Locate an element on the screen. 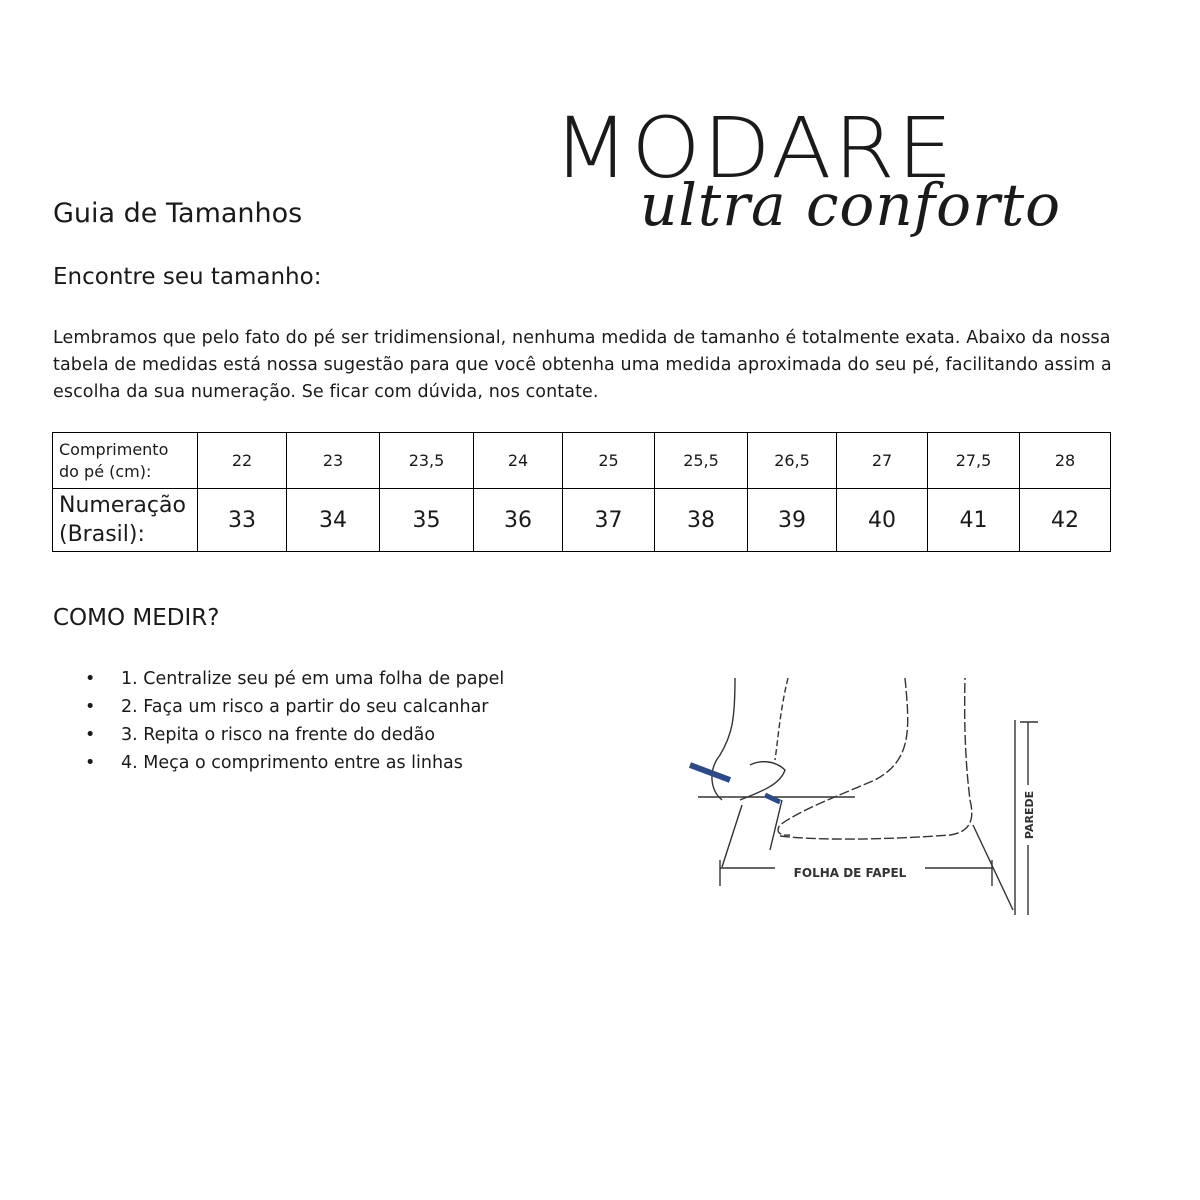 This screenshot has height=1200, width=1200. br-size-row: Numeração (Brasil): 33 34 35 36 37 38 39 40 41 42 is located at coordinates (581, 520).